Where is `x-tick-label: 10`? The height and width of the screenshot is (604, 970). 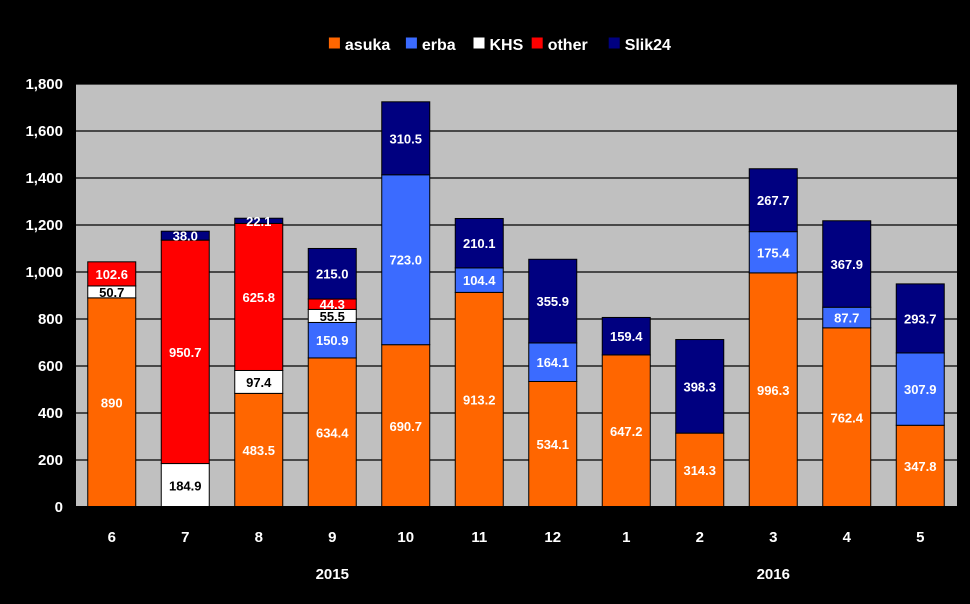 x-tick-label: 10 is located at coordinates (405, 537).